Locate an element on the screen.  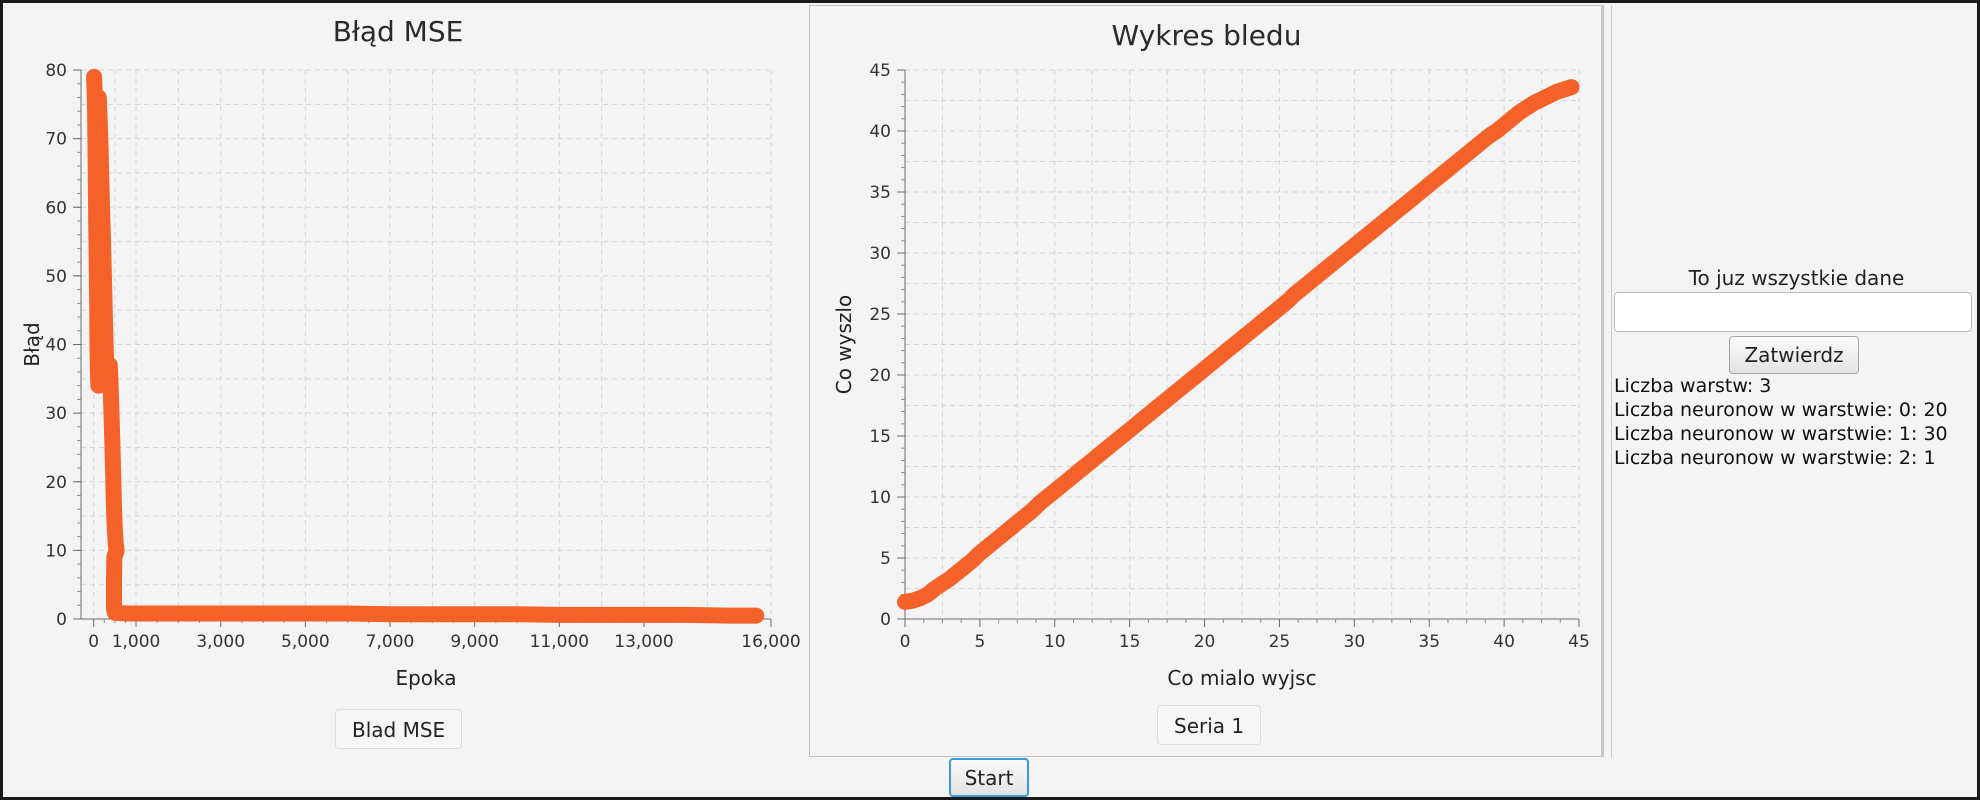
x-tick-label: 13,000 is located at coordinates (643, 642).